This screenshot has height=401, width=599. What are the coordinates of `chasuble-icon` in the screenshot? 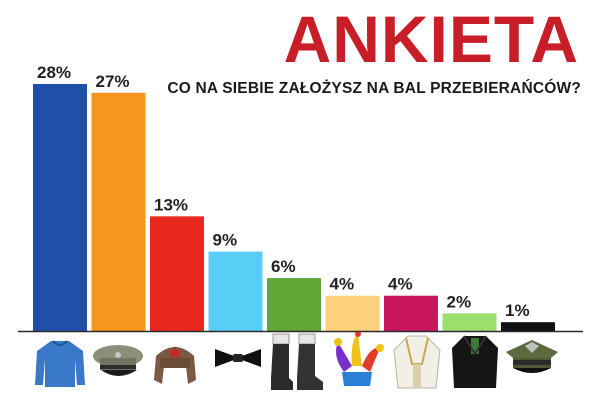 It's located at (417, 362).